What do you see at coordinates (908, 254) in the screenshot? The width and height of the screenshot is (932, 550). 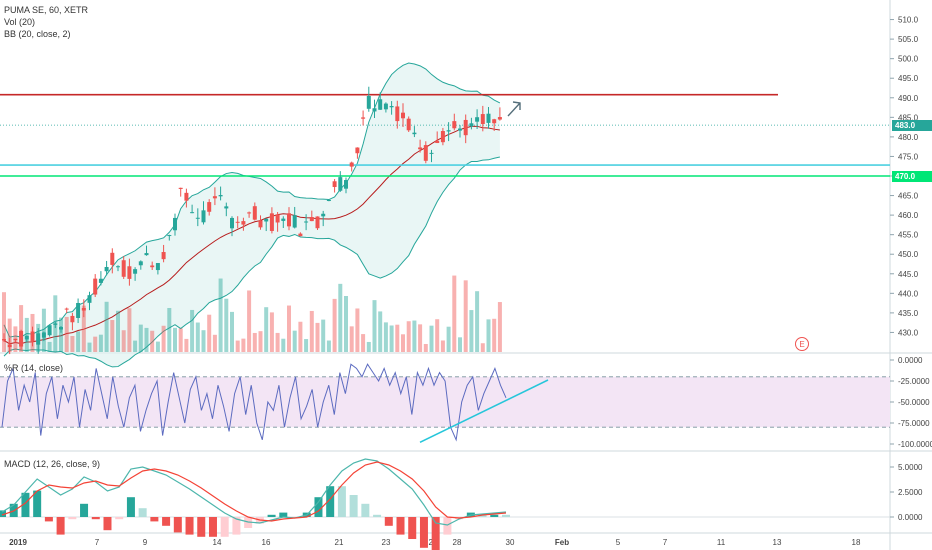 I see `y-tick-label: 450.0` at bounding box center [908, 254].